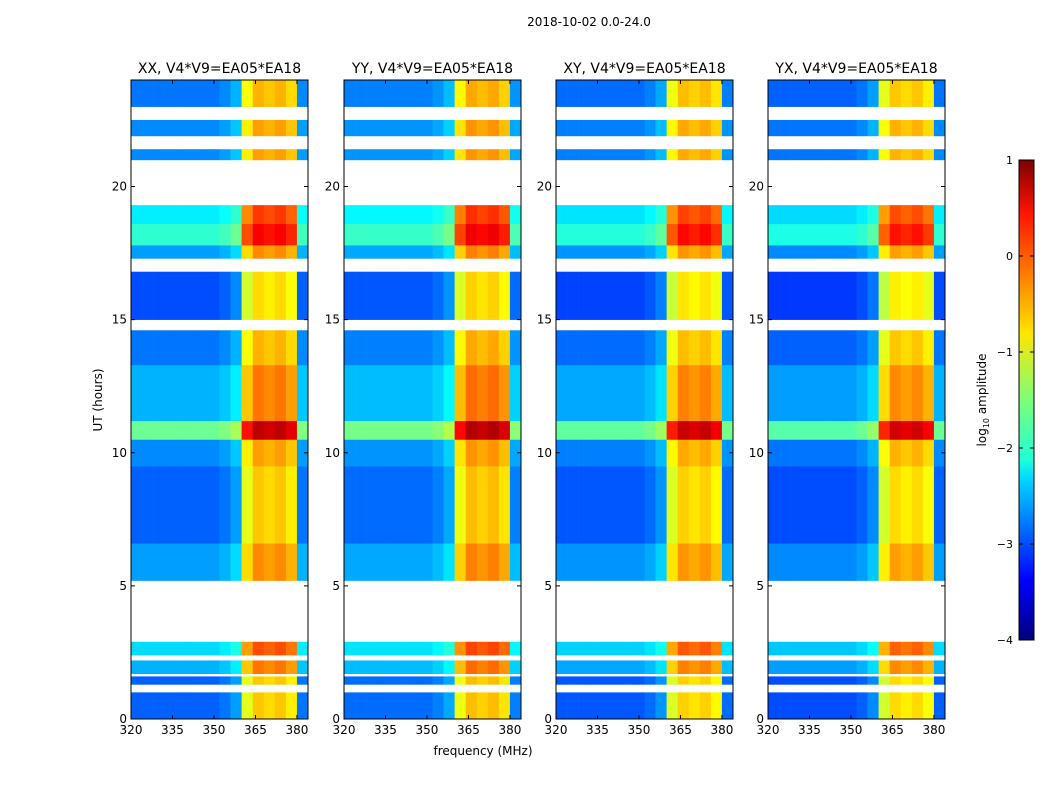 The width and height of the screenshot is (1050, 804). What do you see at coordinates (123, 719) in the screenshot?
I see `y-tick-label: 0` at bounding box center [123, 719].